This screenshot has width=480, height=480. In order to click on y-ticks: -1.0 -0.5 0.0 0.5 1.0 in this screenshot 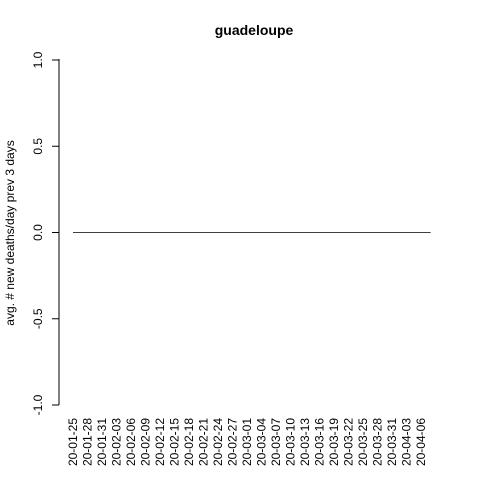, I will do `click(45, 233)`.